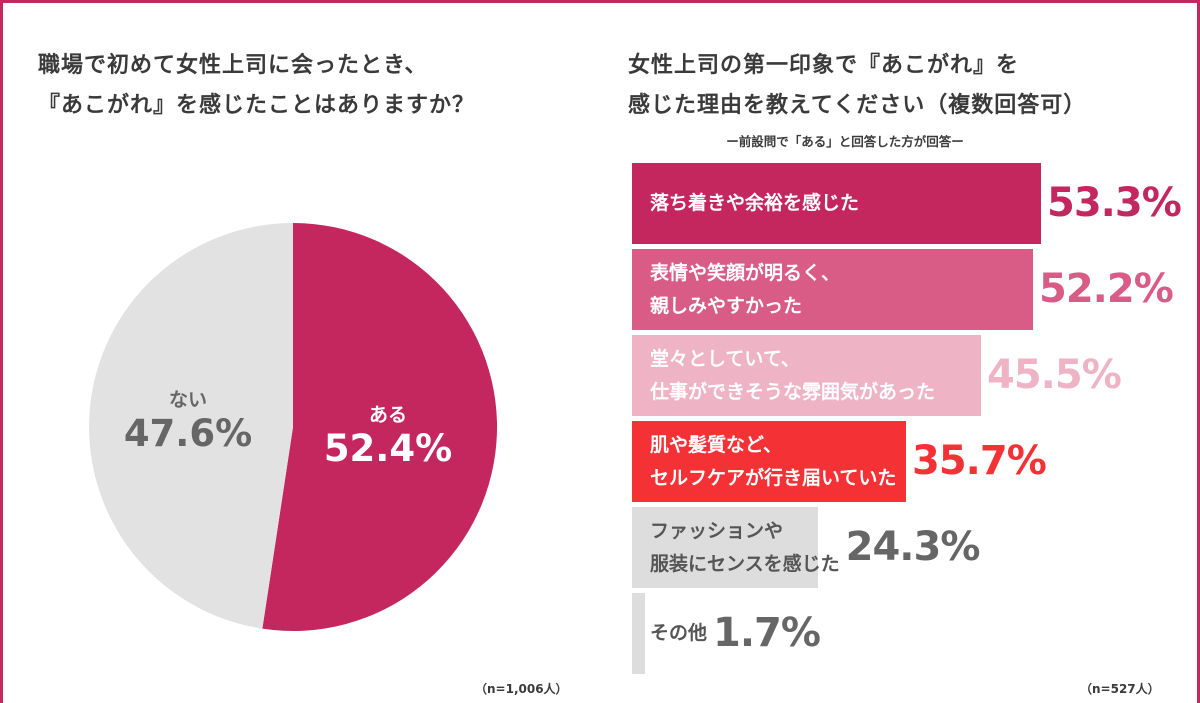 The image size is (1200, 703). Describe the element at coordinates (188, 433) in the screenshot. I see `pie-value-no: 47.6%` at that location.